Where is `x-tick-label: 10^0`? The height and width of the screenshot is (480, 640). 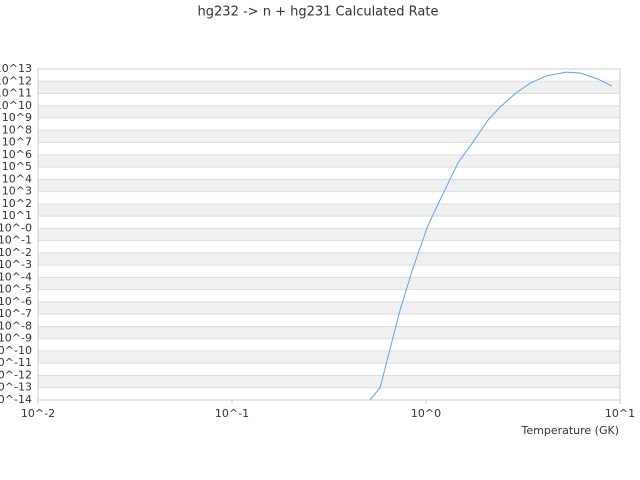 x-tick-label: 10^0 is located at coordinates (426, 413).